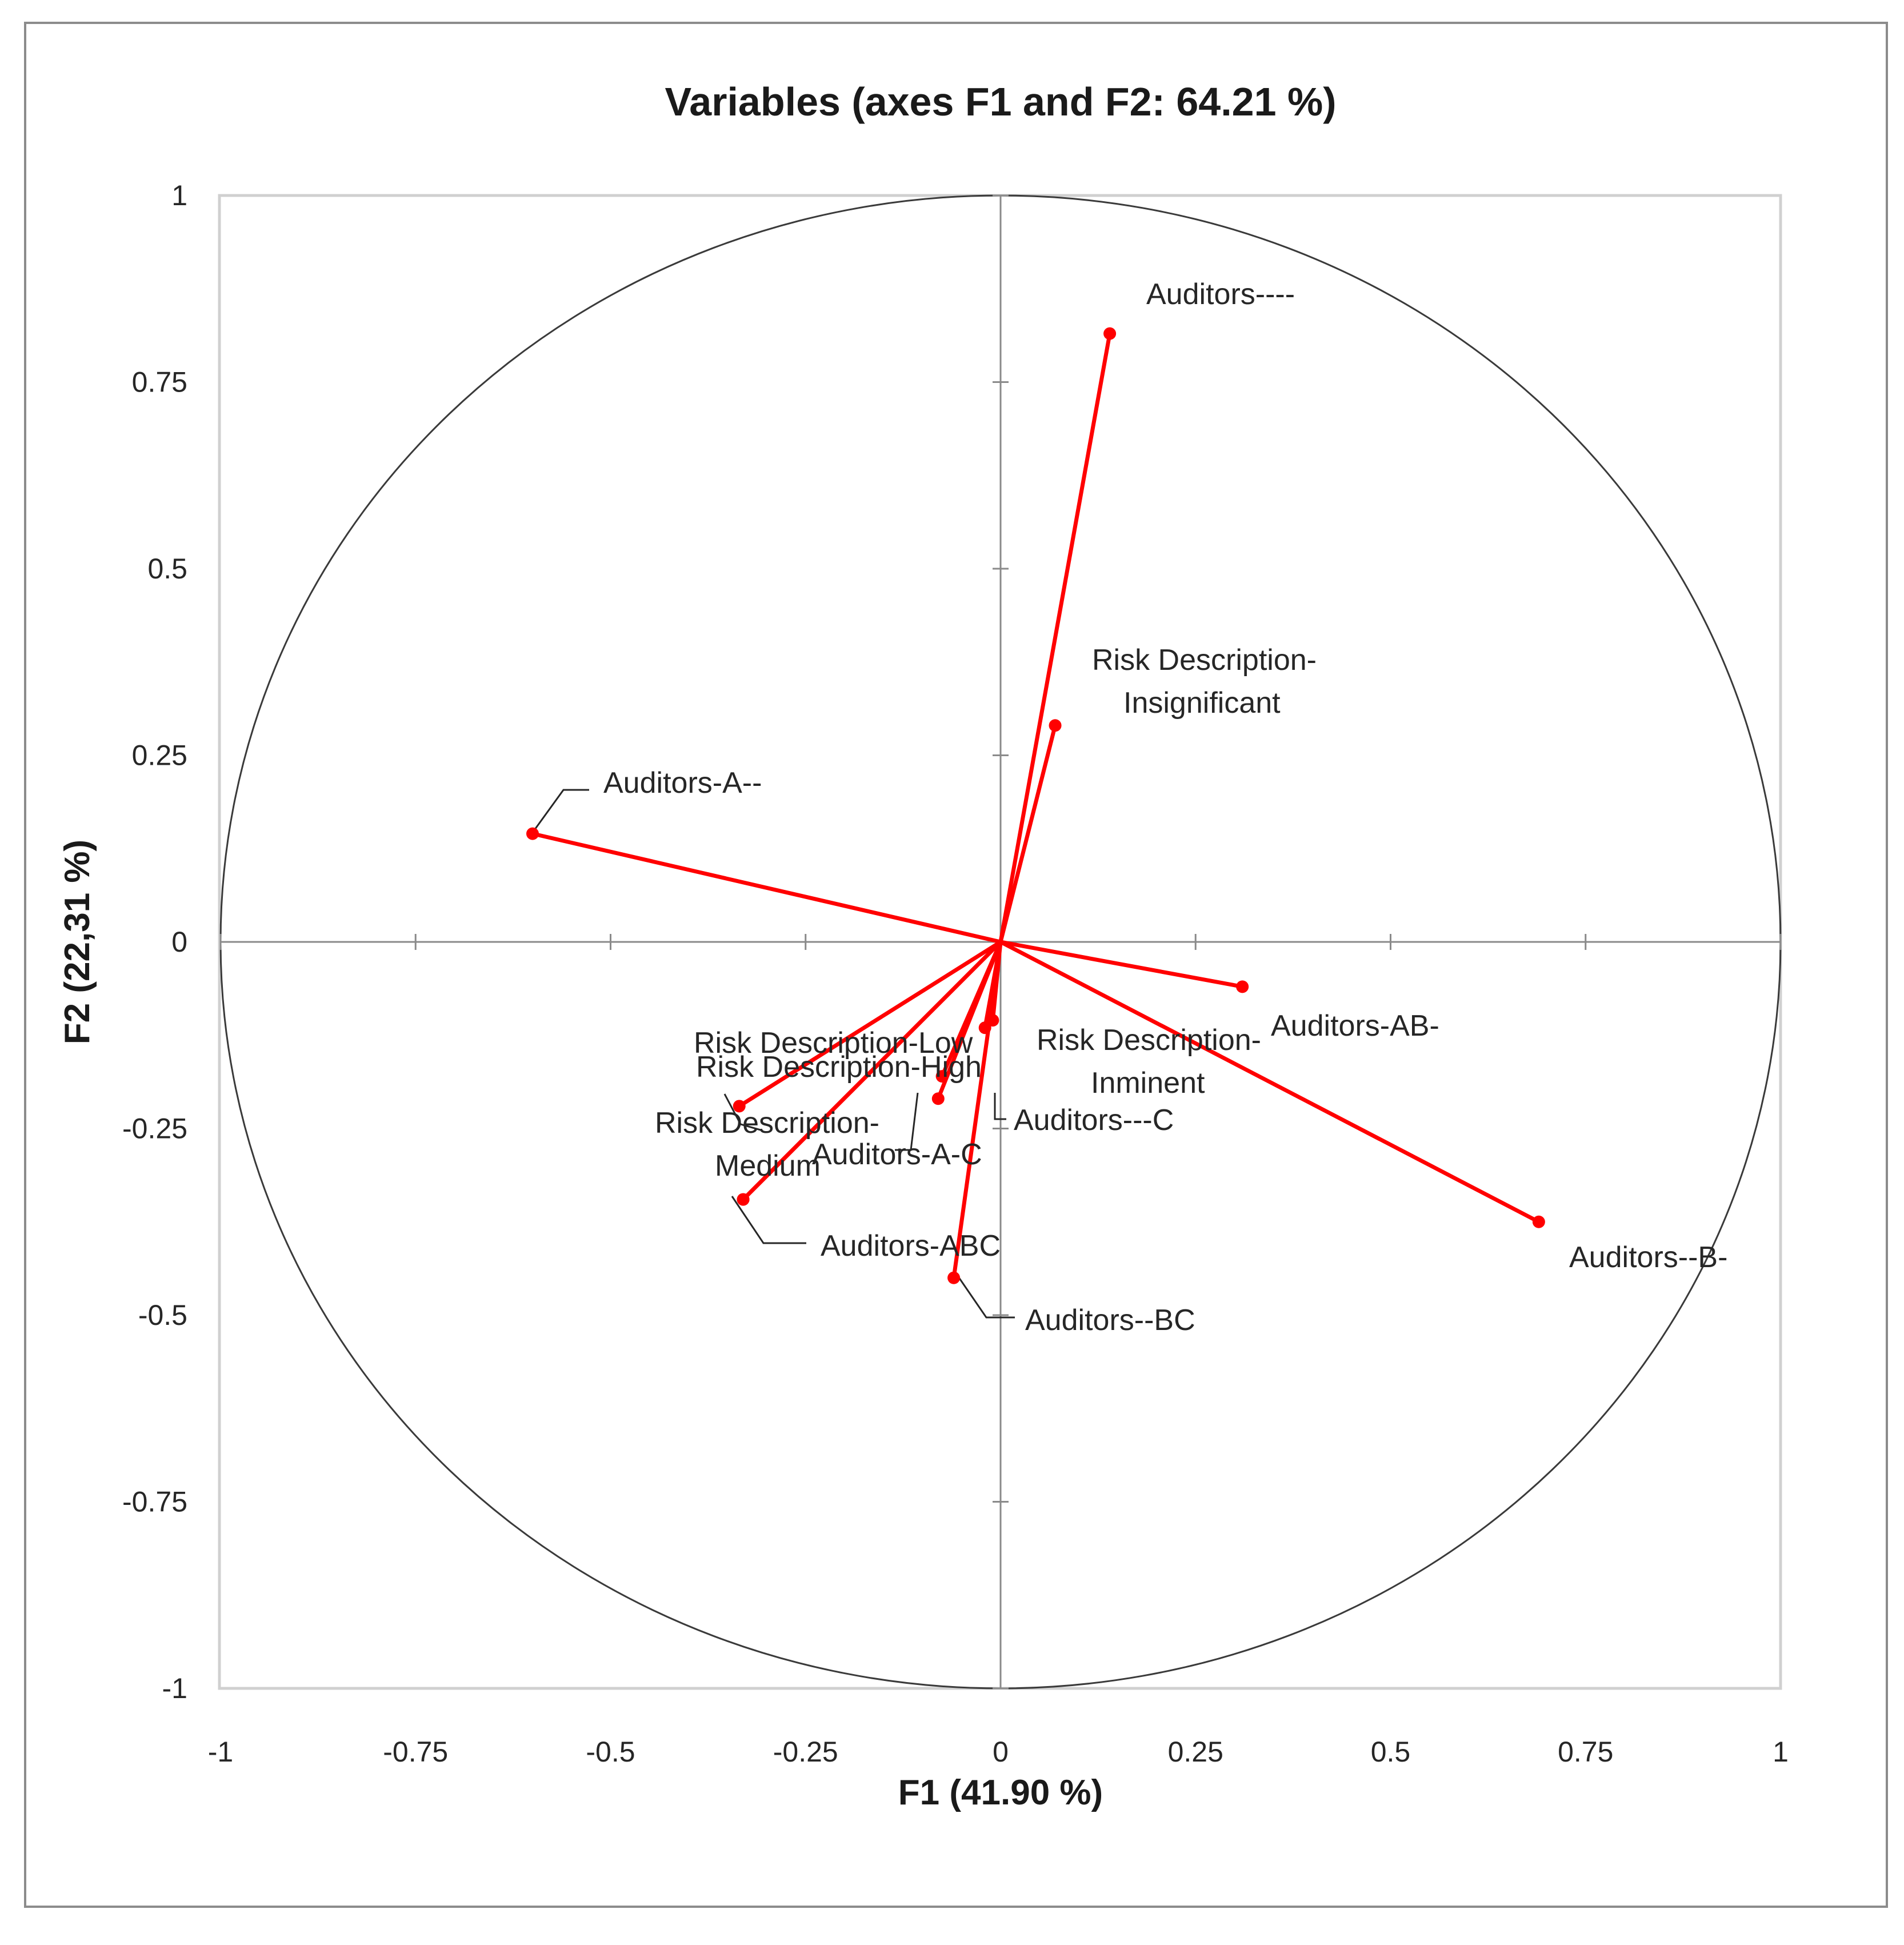 The width and height of the screenshot is (1904, 1945). I want to click on y-tick-label: -1, so click(174, 1688).